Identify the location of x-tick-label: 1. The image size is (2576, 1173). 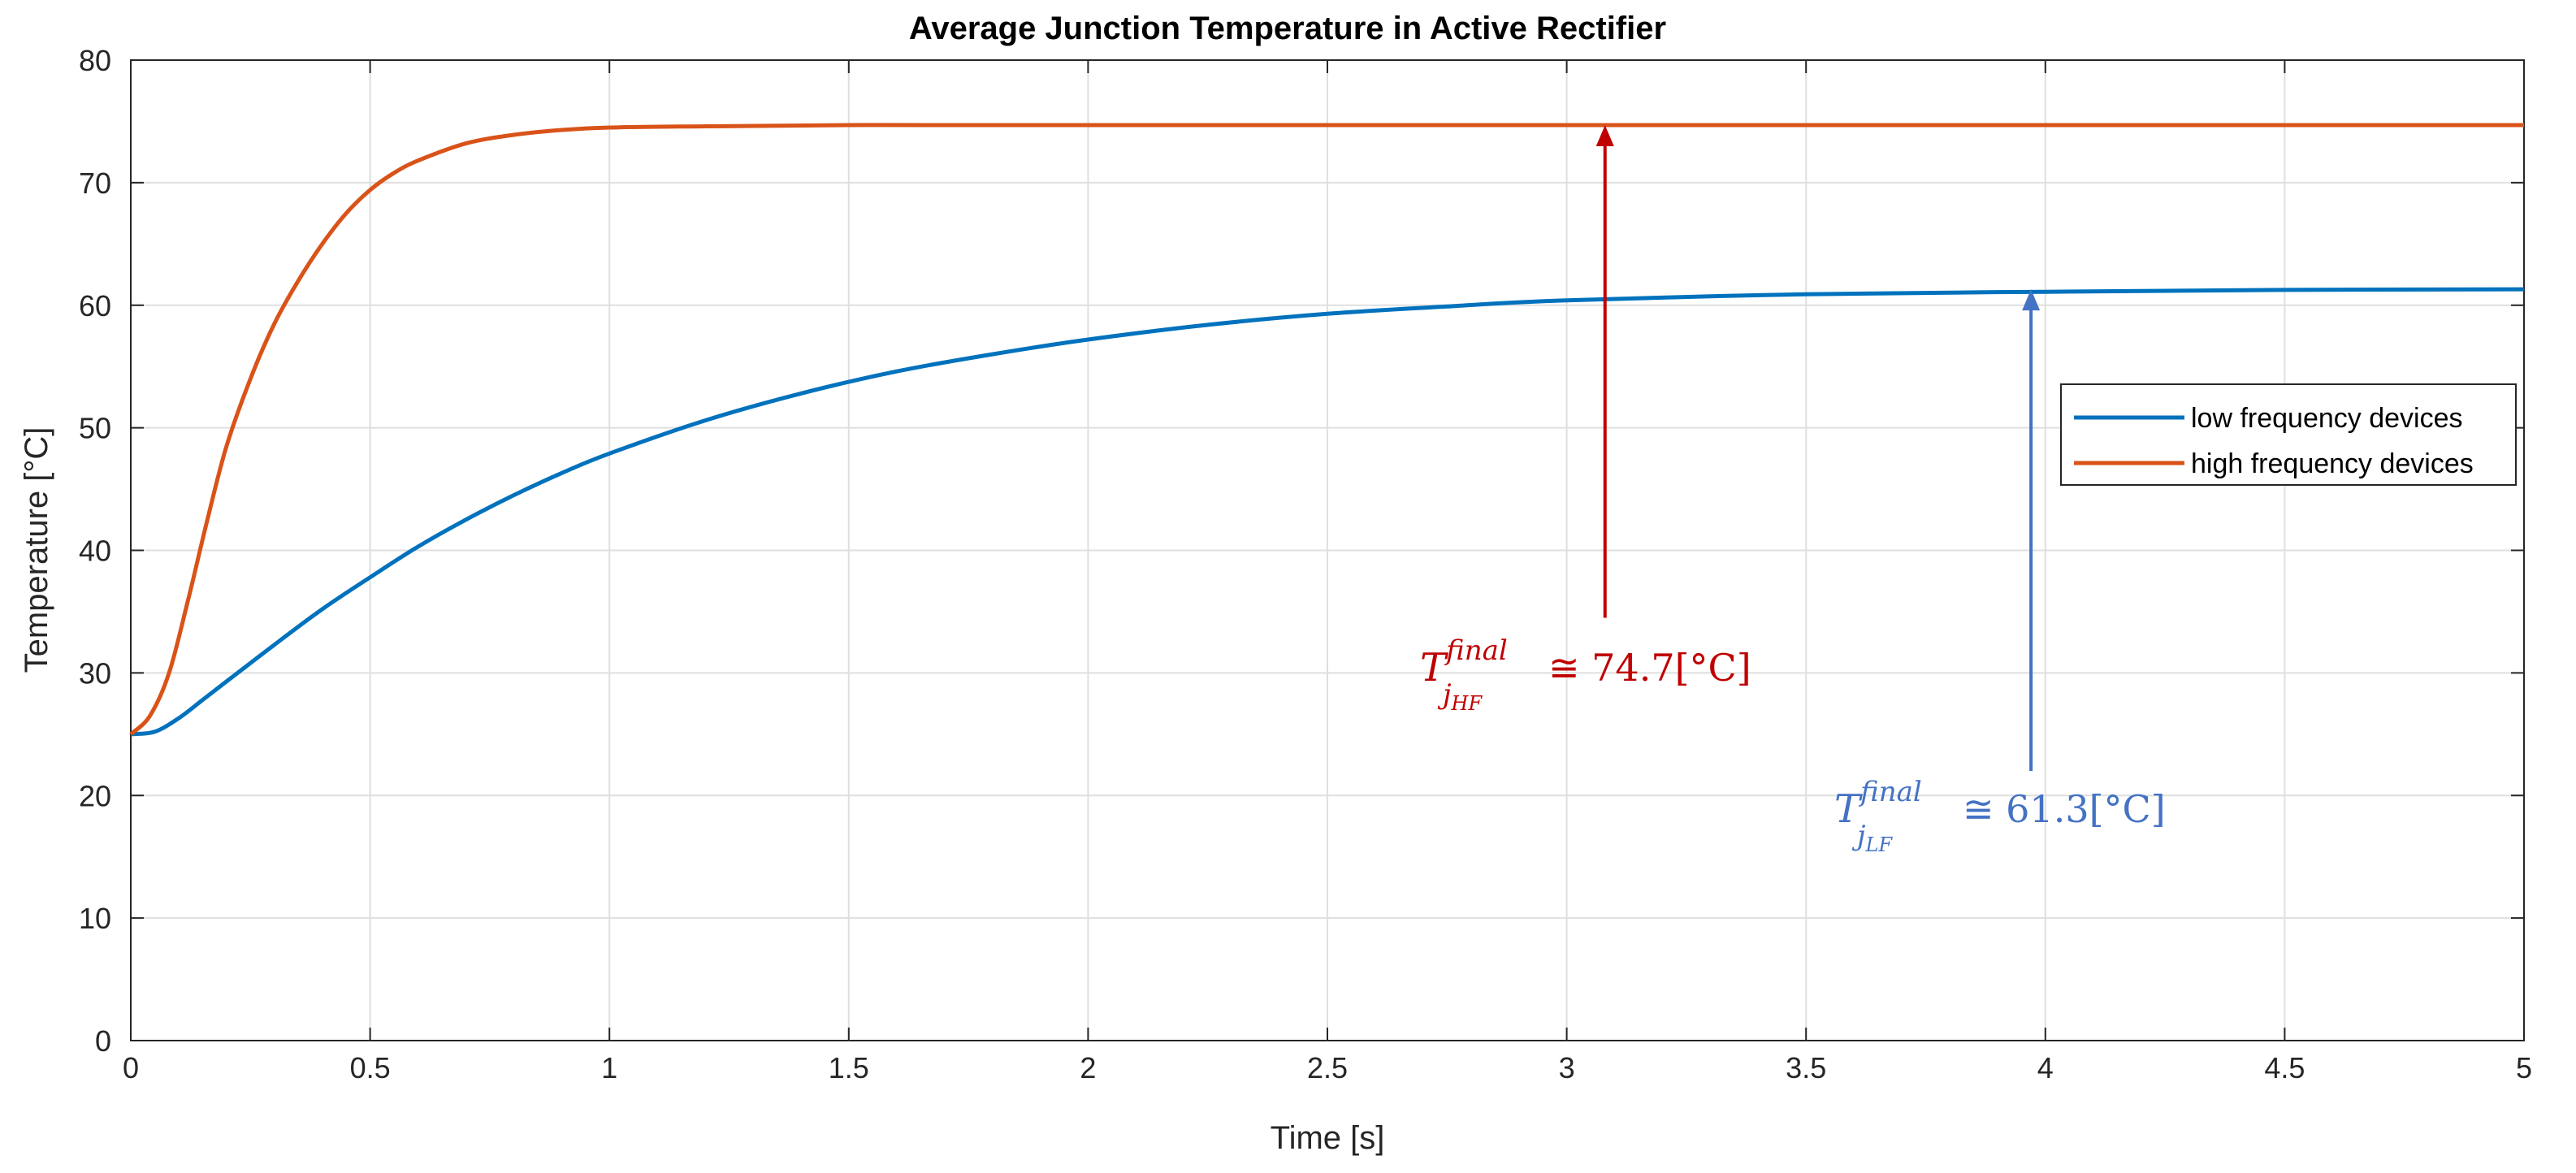
(609, 1067).